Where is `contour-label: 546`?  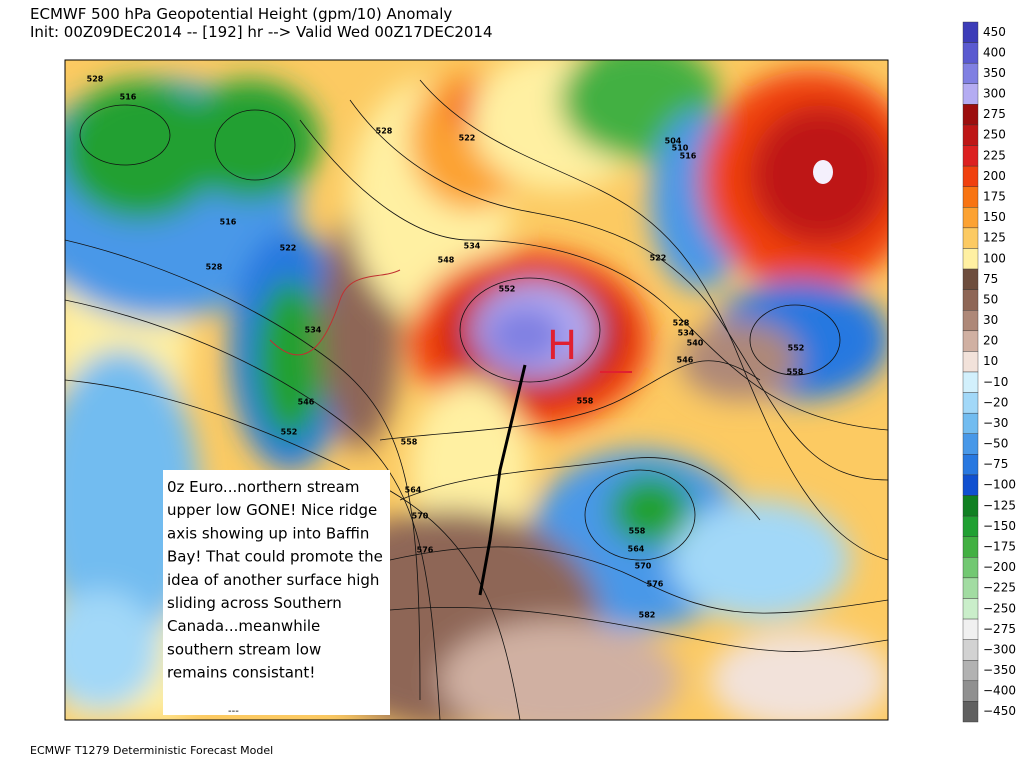 contour-label: 546 is located at coordinates (306, 402).